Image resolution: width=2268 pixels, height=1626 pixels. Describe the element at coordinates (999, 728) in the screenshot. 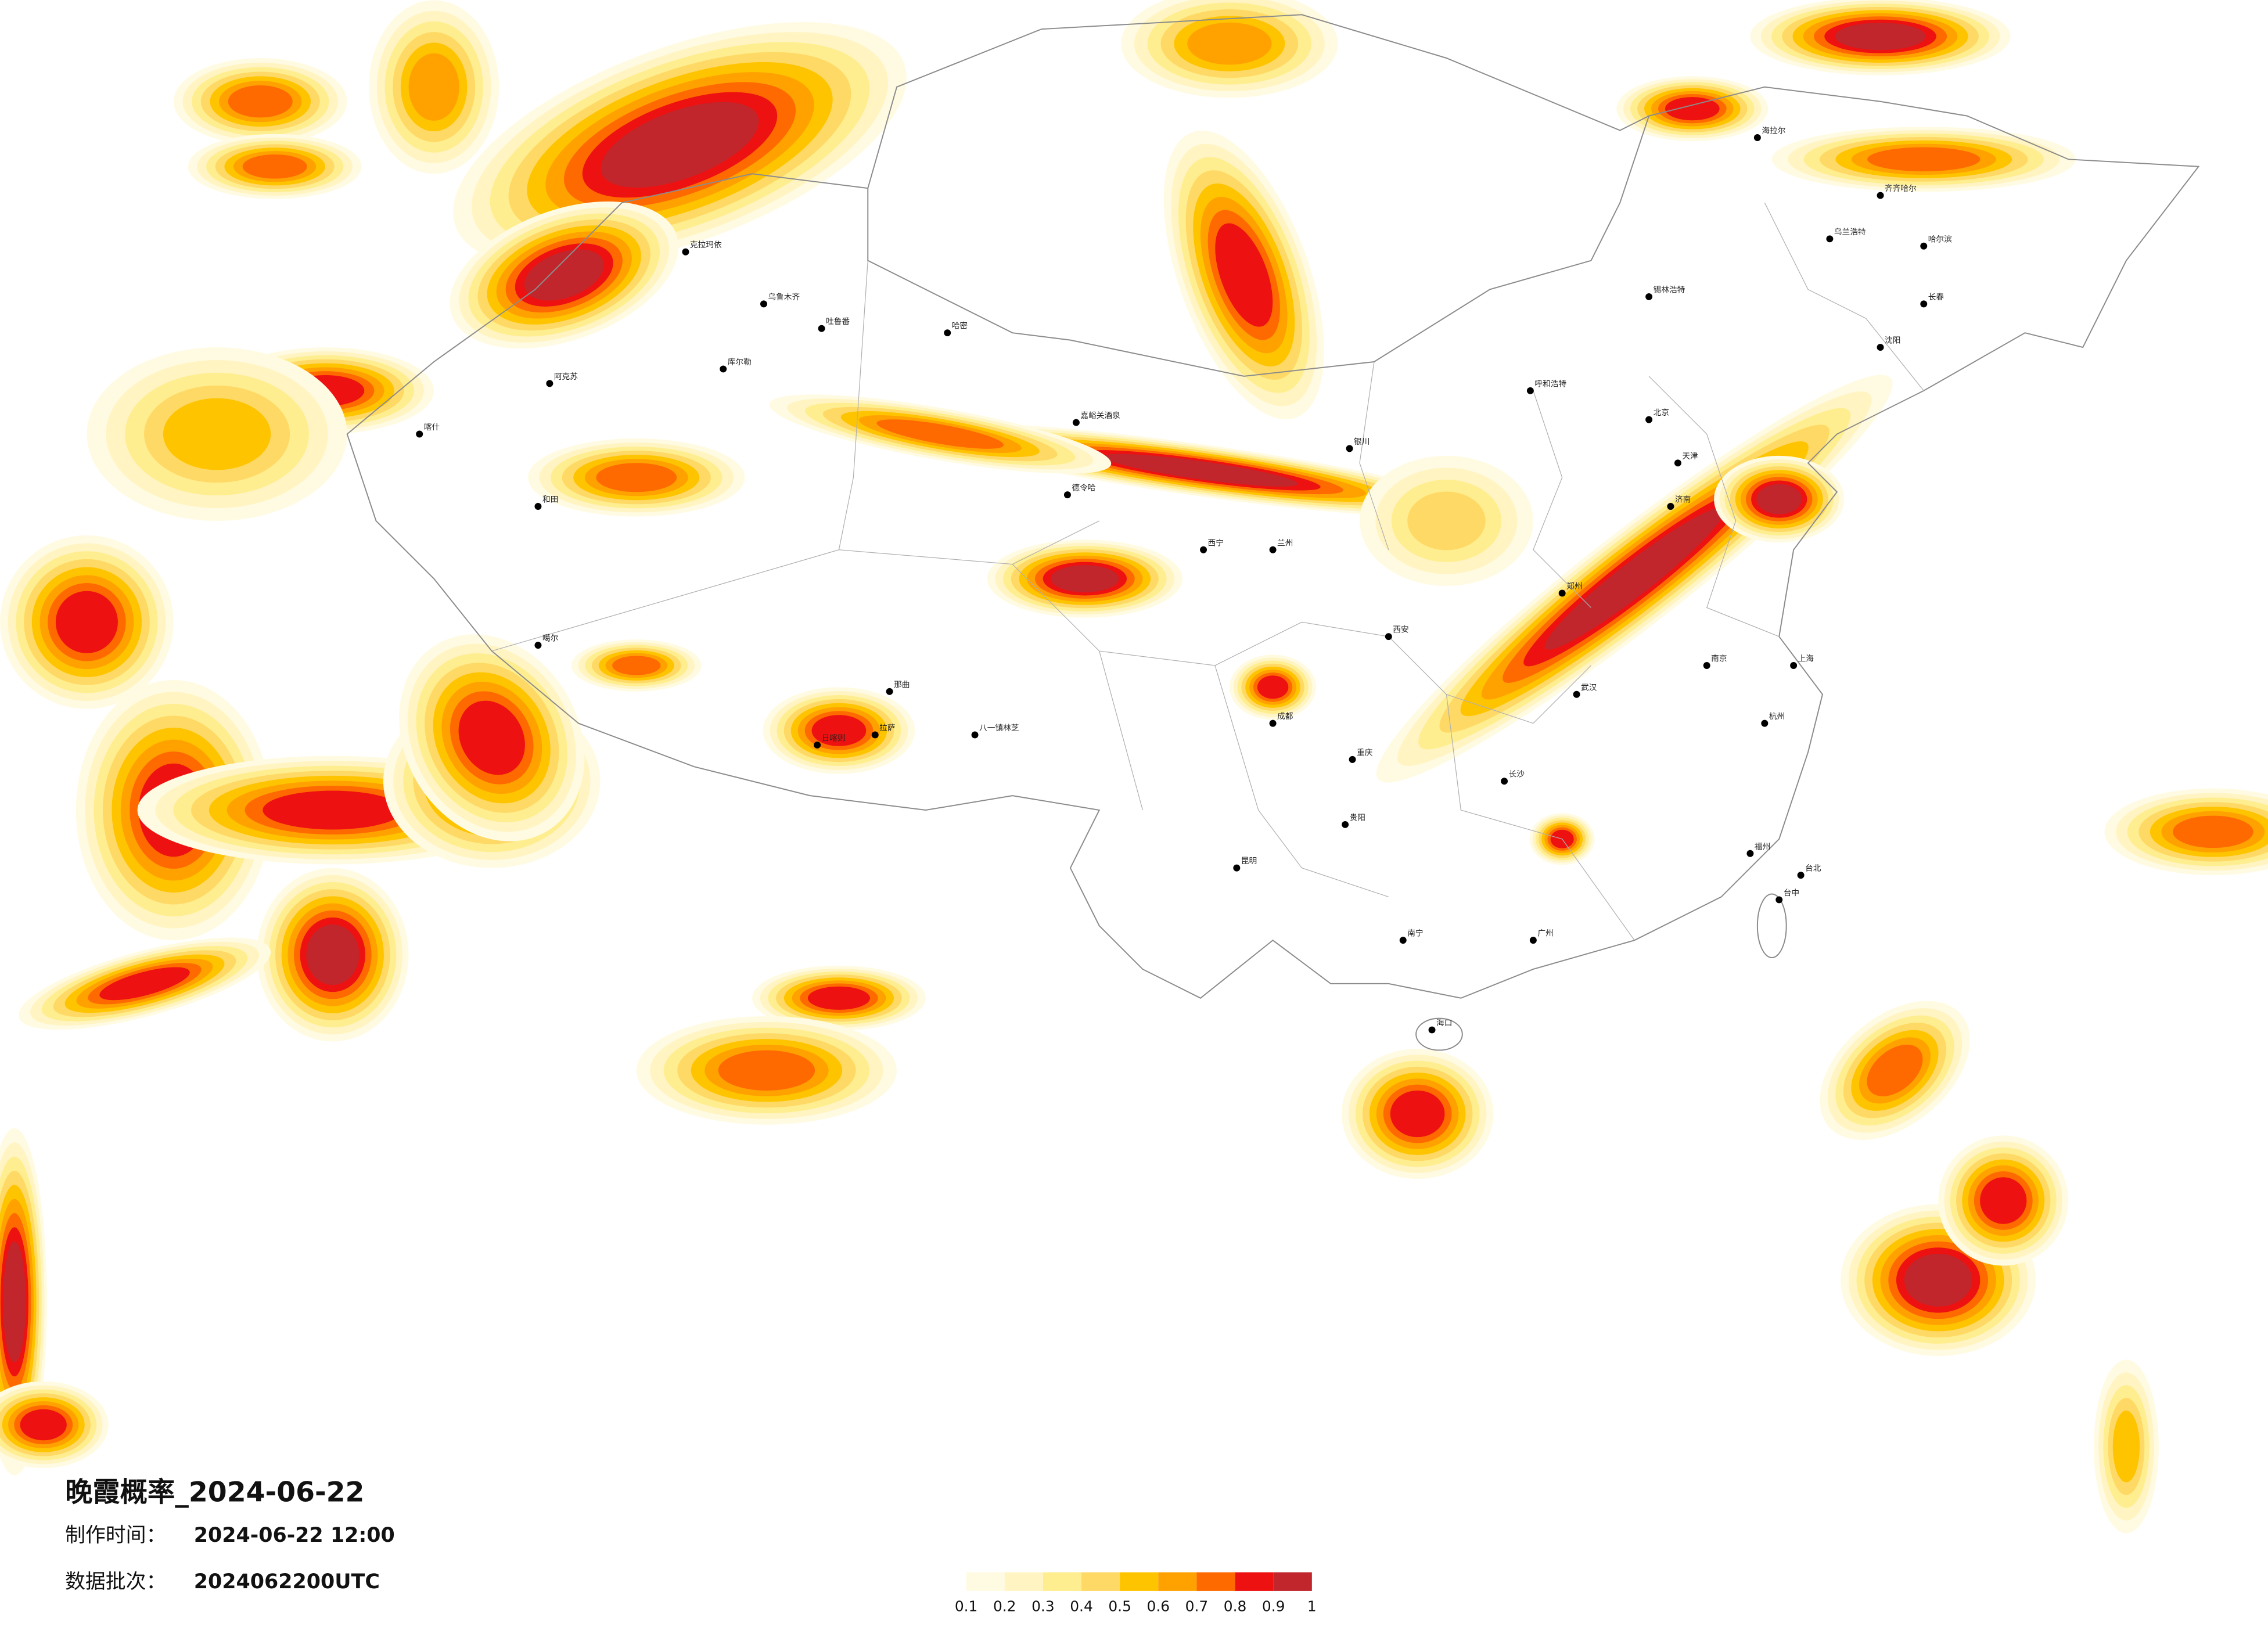

I see `city-label: 八一镇林芝` at that location.